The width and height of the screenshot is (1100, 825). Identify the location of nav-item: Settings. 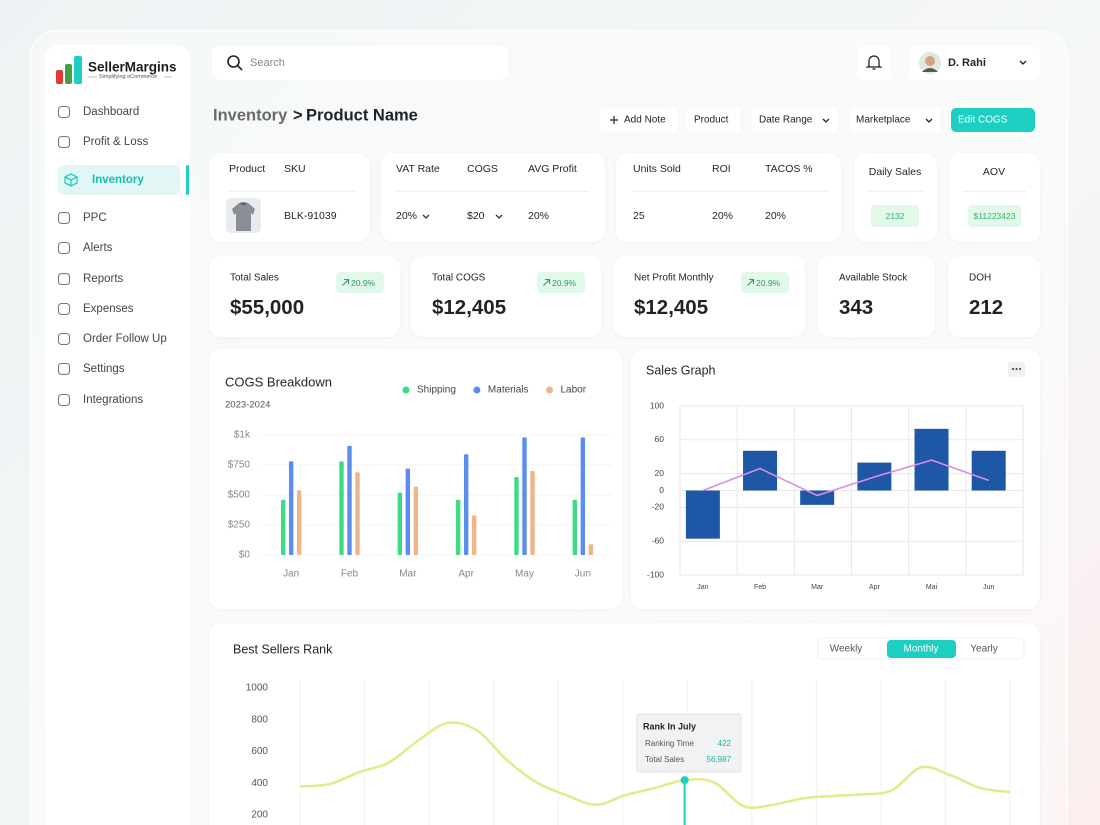
(104, 369).